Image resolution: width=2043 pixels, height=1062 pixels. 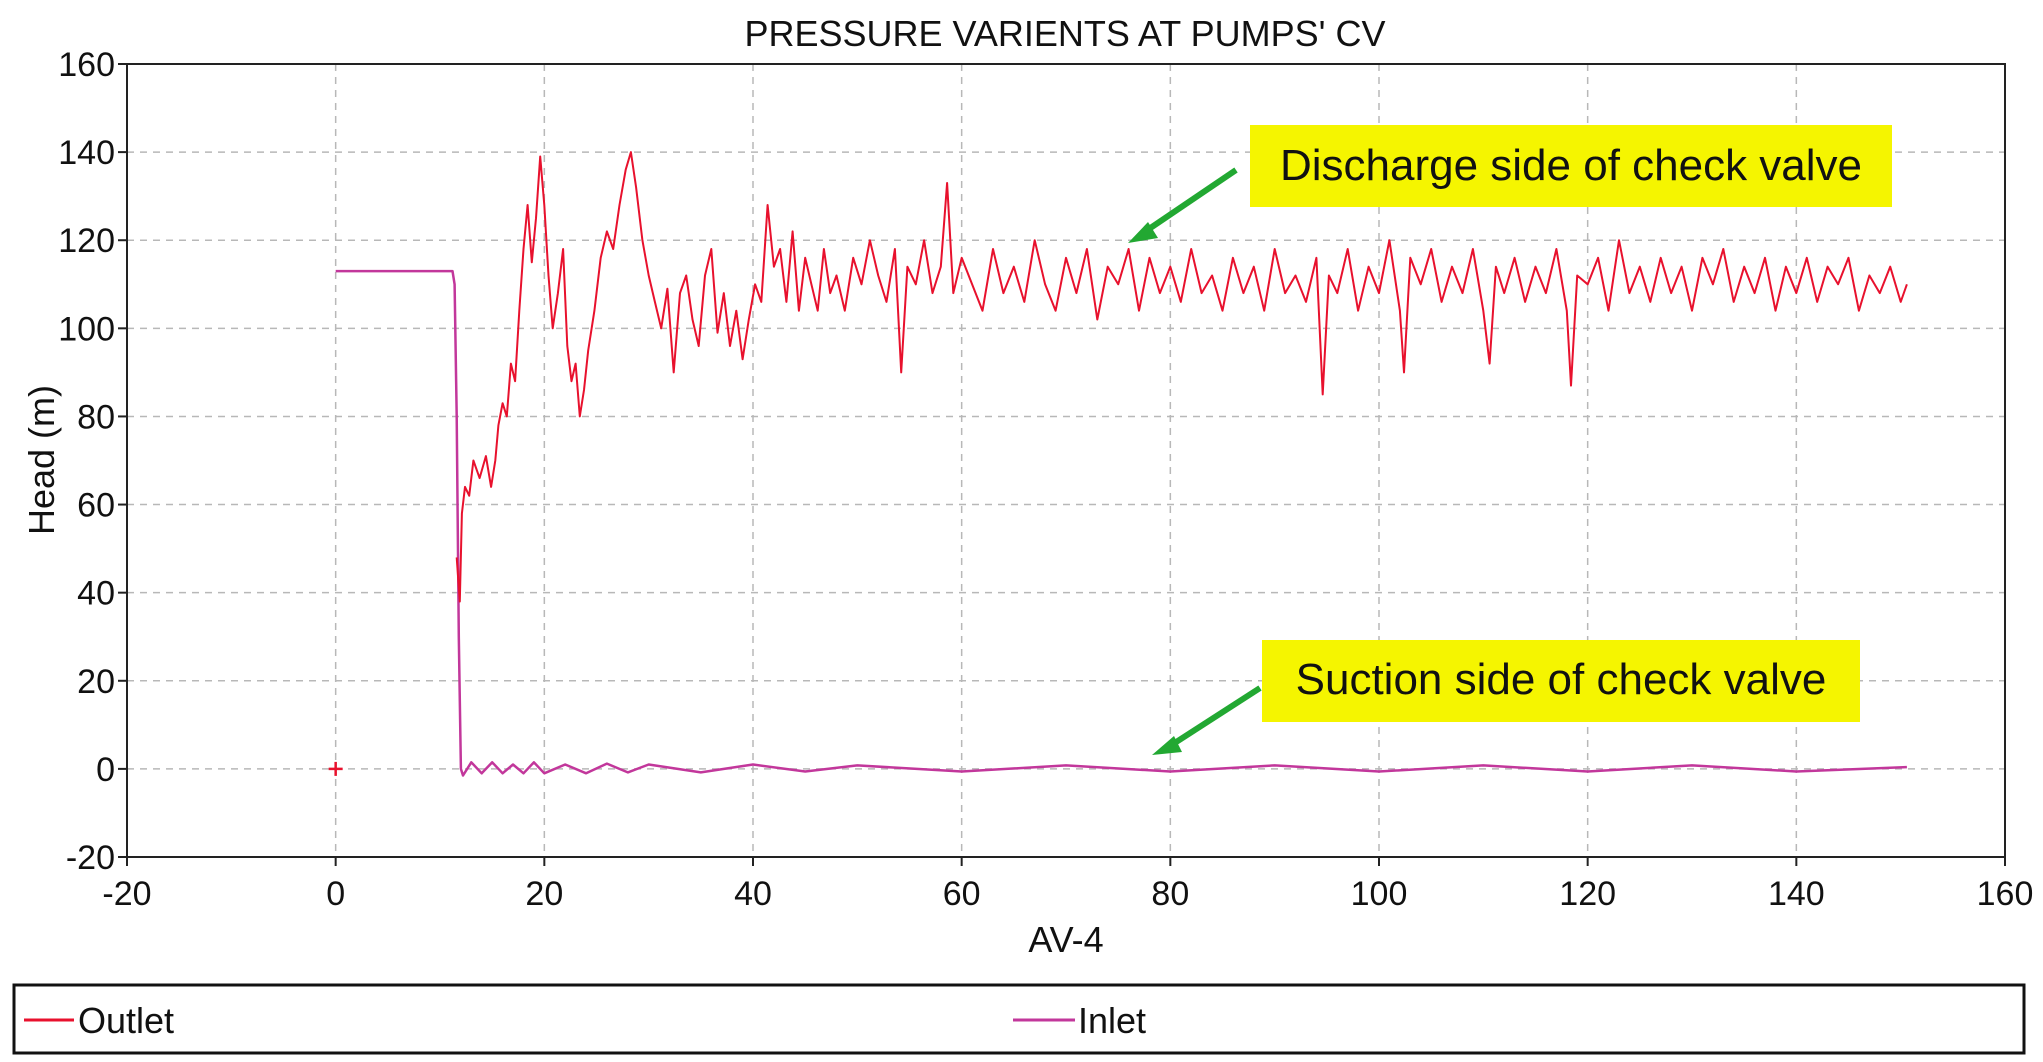 What do you see at coordinates (1112, 1020) in the screenshot?
I see `legend-label-inlet: Inlet` at bounding box center [1112, 1020].